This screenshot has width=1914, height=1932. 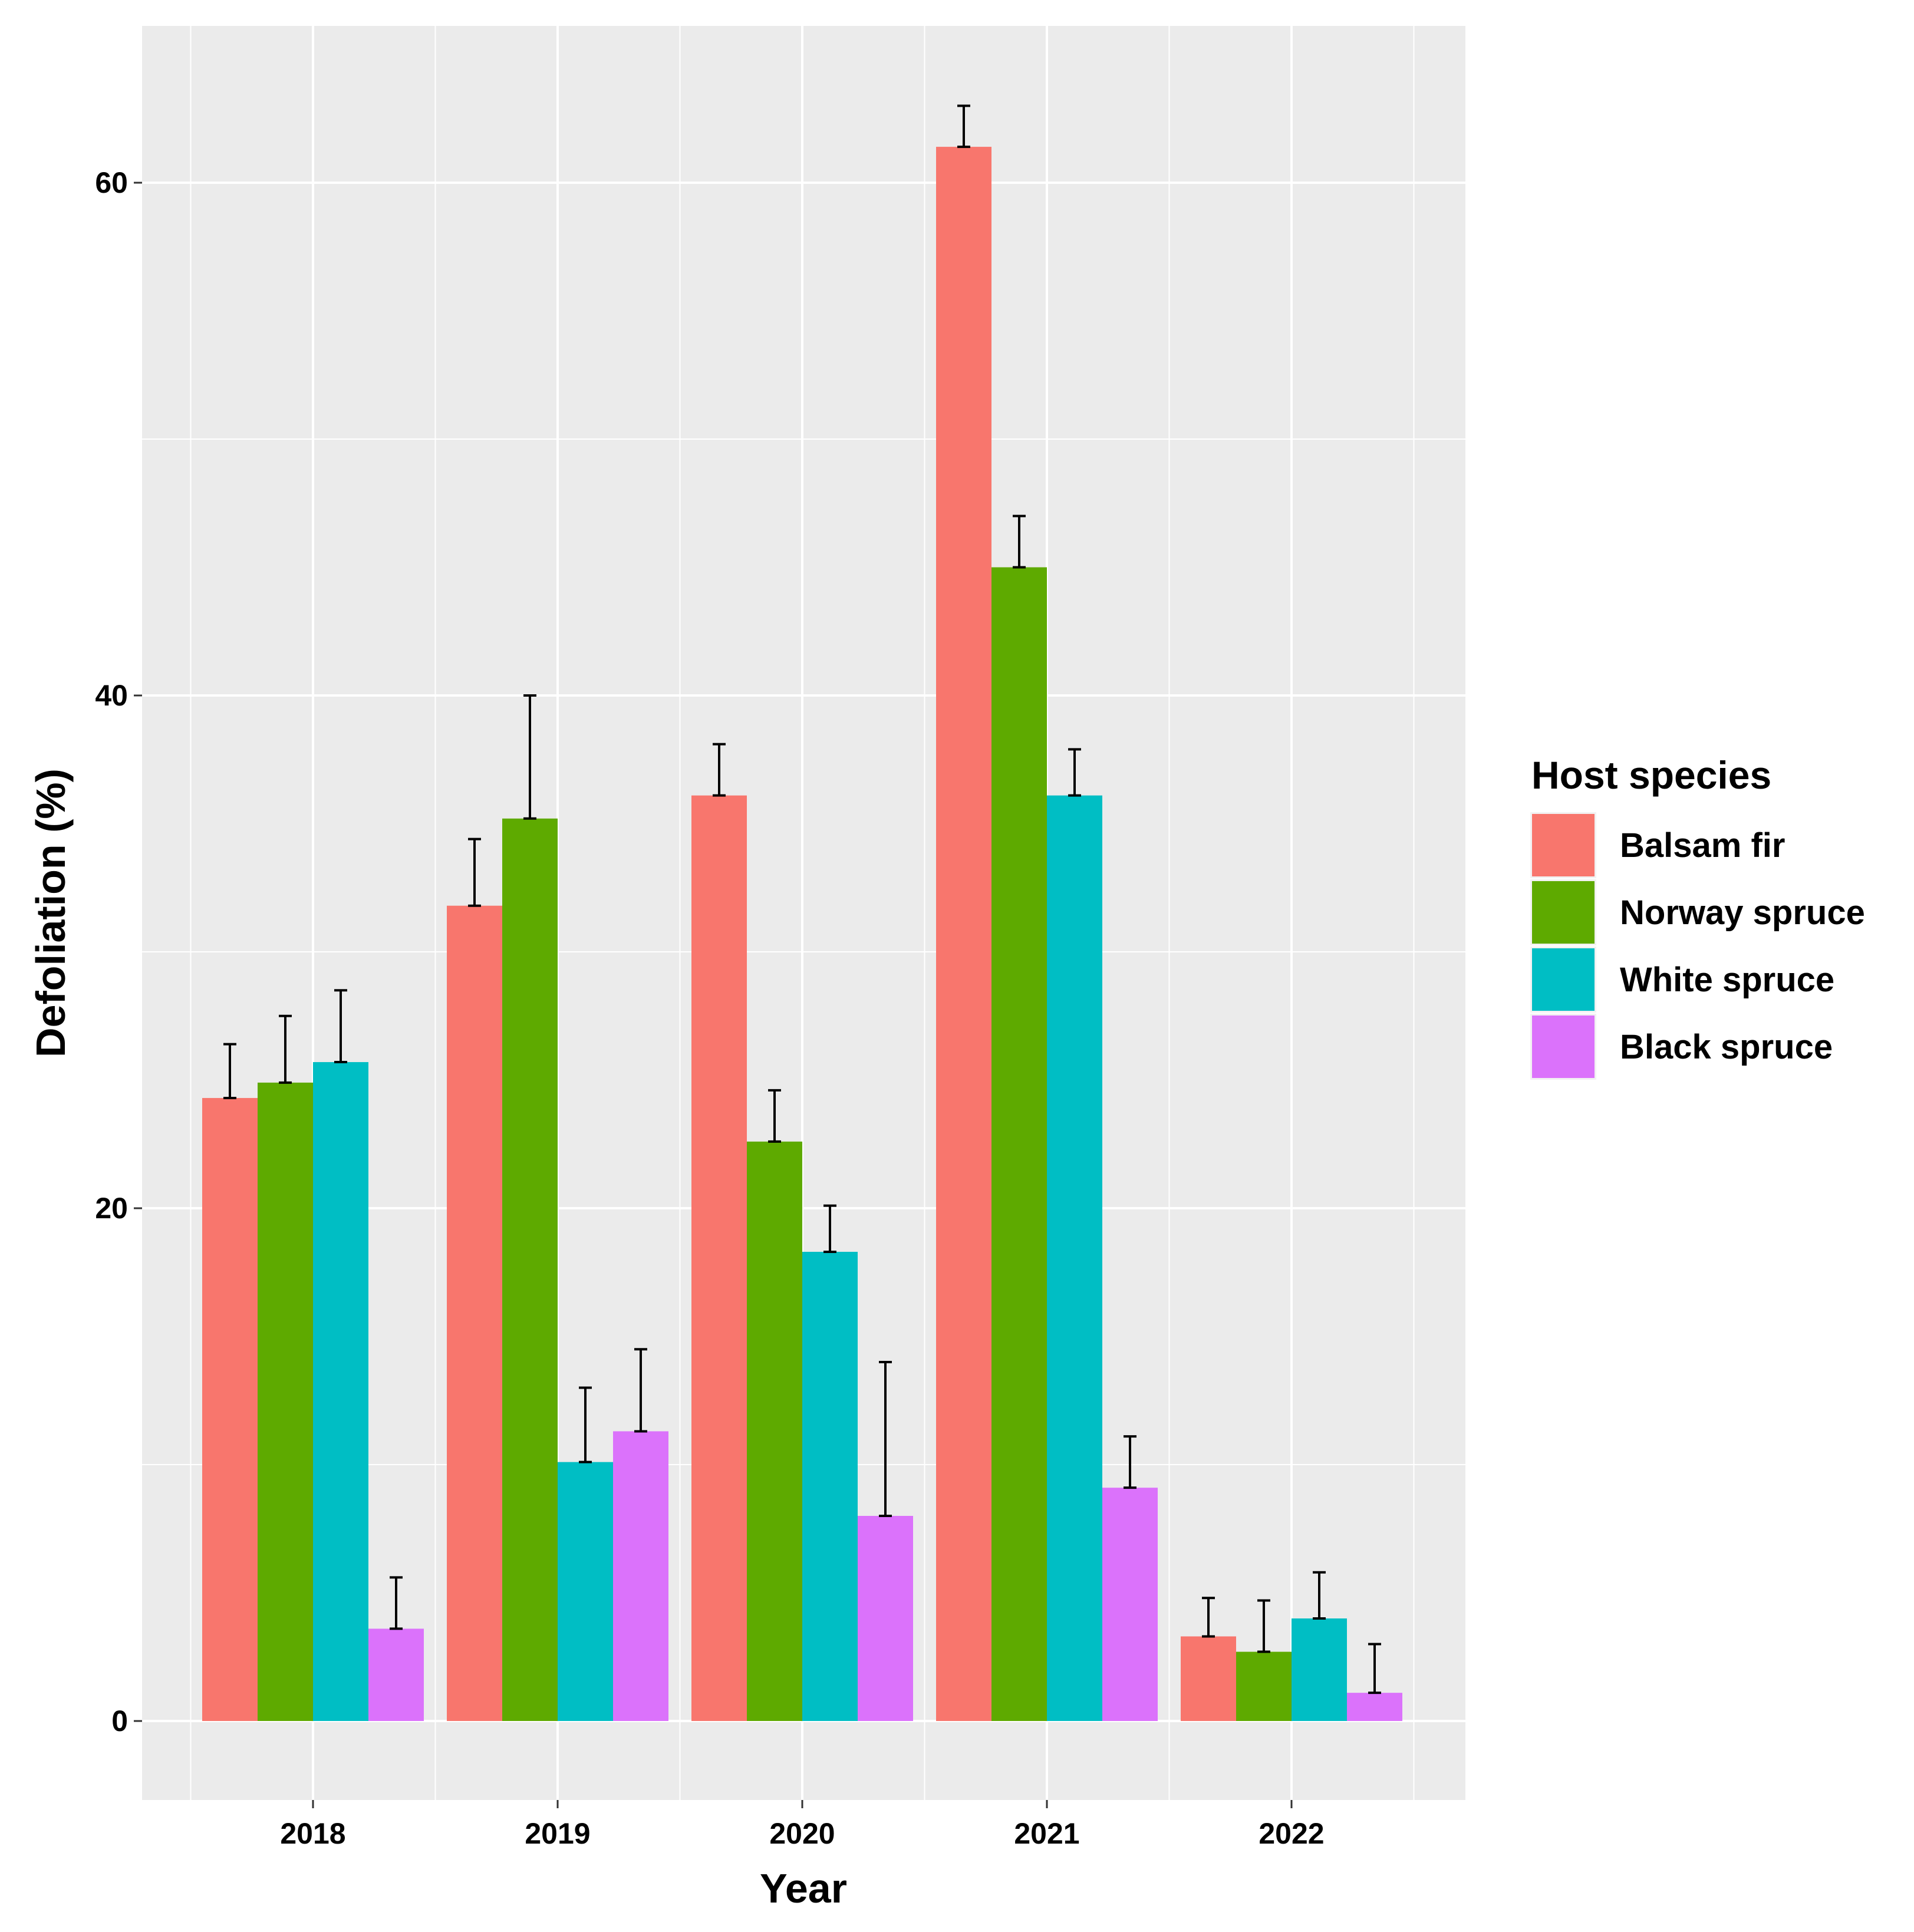 What do you see at coordinates (313, 1833) in the screenshot?
I see `x-tick-label: 2018` at bounding box center [313, 1833].